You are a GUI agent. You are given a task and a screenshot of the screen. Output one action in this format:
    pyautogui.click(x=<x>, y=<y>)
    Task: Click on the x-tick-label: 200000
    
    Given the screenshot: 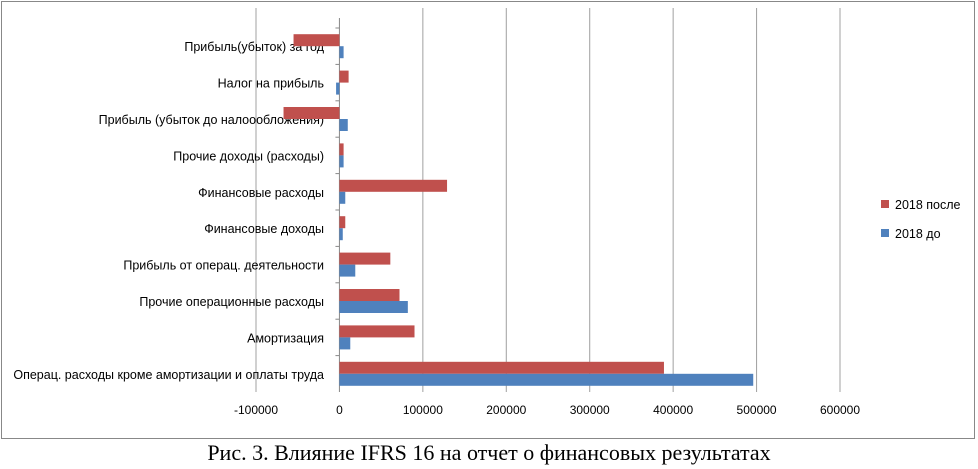 What is the action you would take?
    pyautogui.click(x=506, y=410)
    